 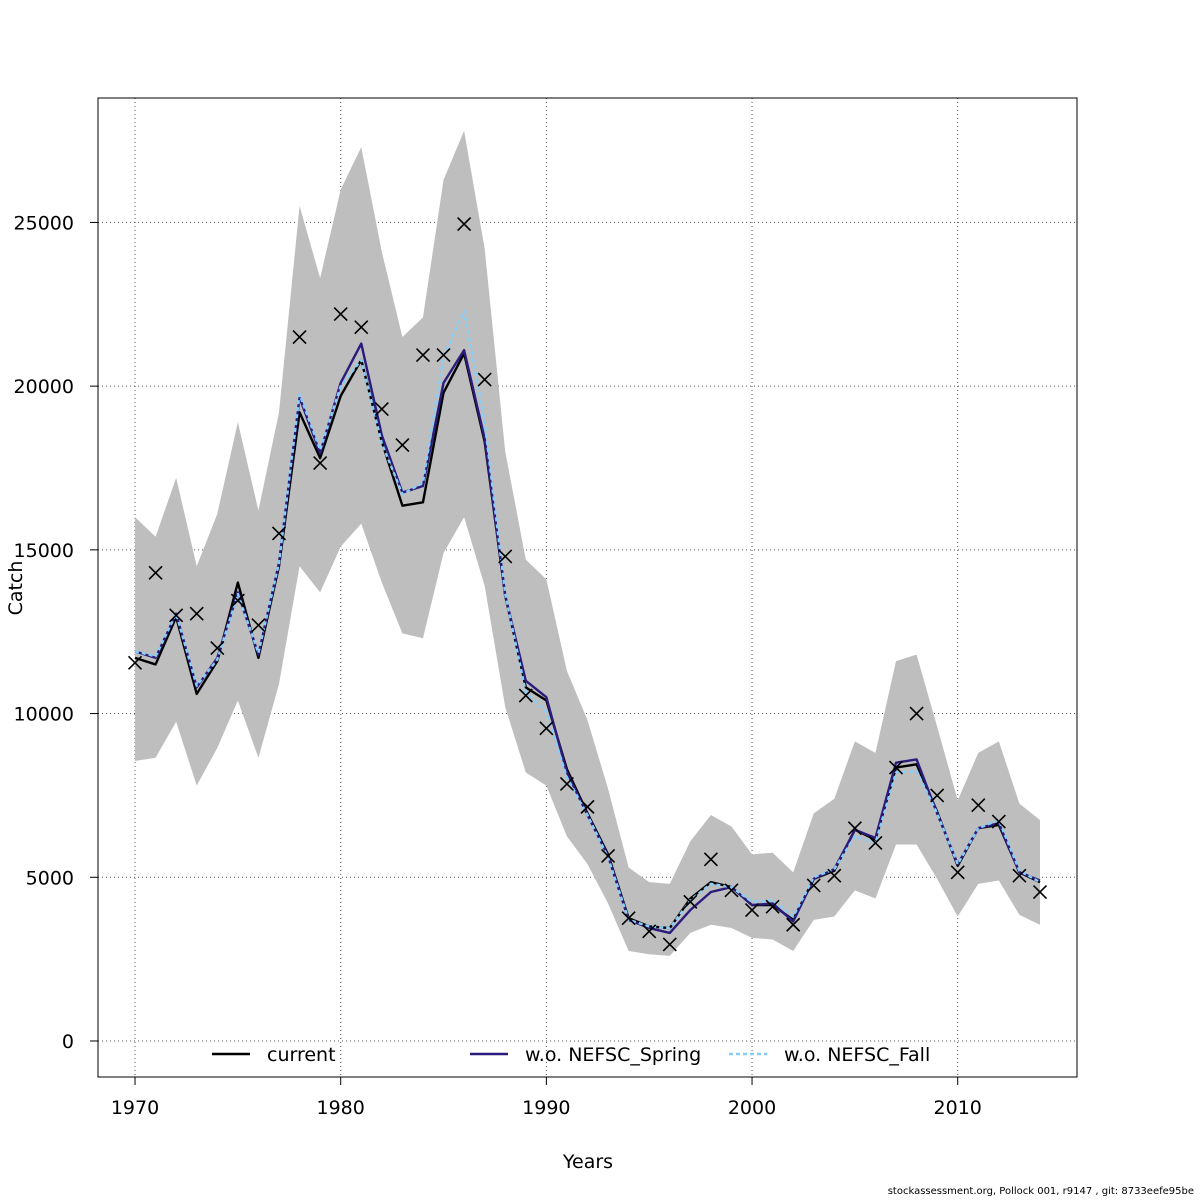 What do you see at coordinates (857, 1055) in the screenshot?
I see `legend-label: w.o. NEFSC_Fall` at bounding box center [857, 1055].